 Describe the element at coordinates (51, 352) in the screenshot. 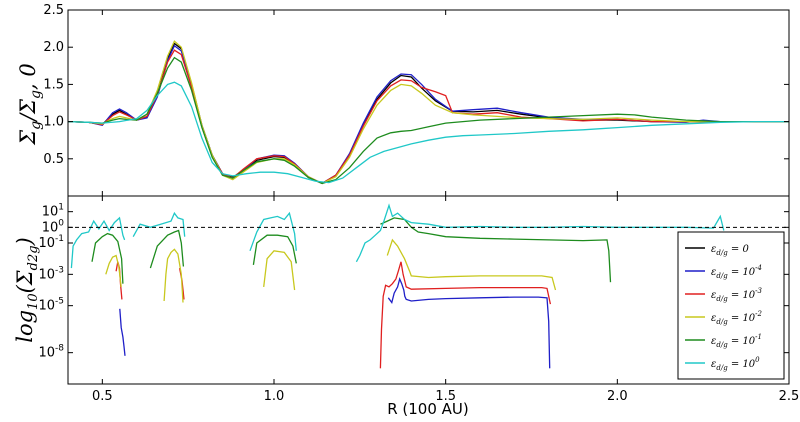

I see `bottom-y-tick-label-5: 10⁻⁸` at that location.